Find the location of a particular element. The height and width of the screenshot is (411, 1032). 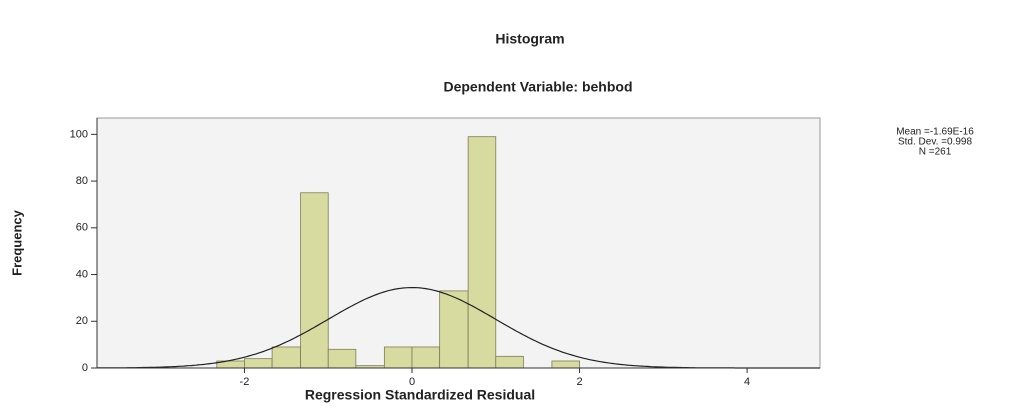

y-tick-label: 40 is located at coordinates (82, 274).